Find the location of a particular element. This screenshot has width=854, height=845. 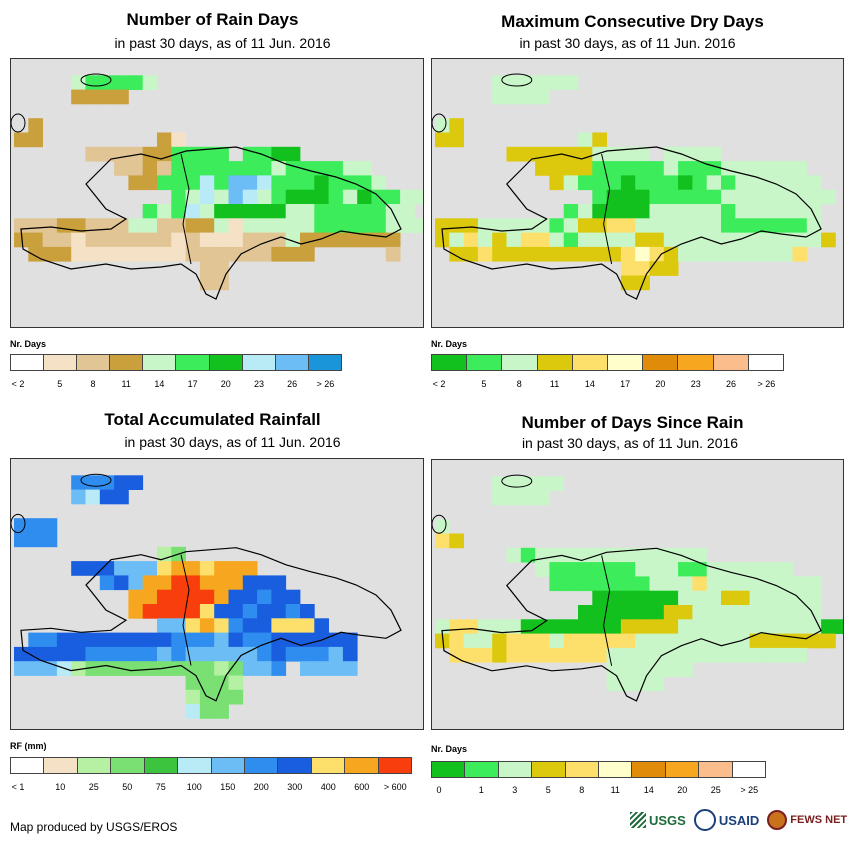

legend-tick-label: 300 is located at coordinates (295, 787).